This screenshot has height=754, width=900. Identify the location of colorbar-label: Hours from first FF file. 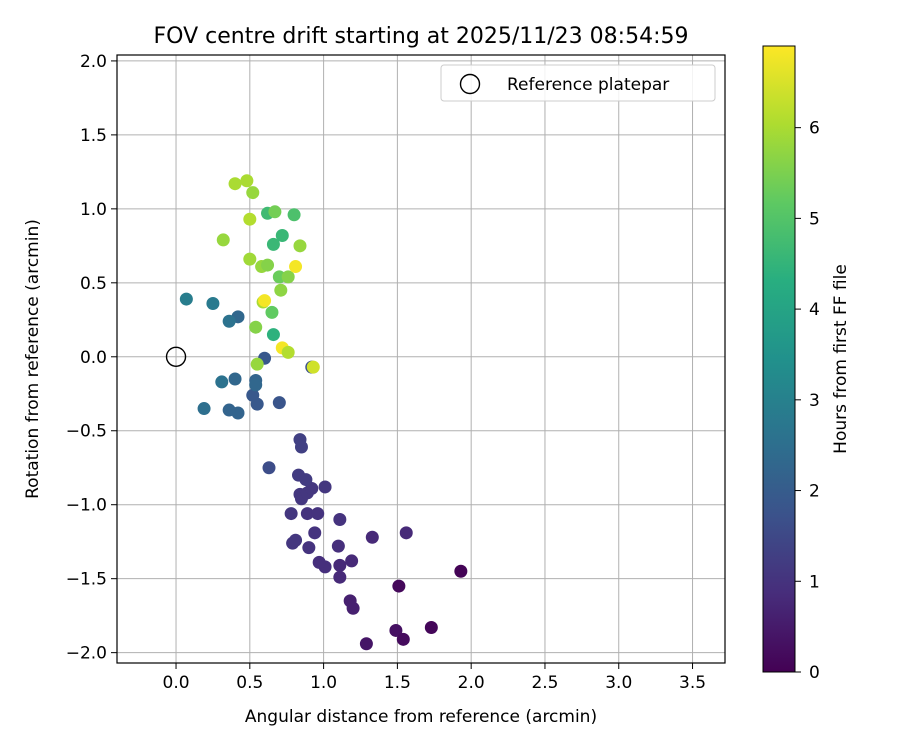
(841, 359).